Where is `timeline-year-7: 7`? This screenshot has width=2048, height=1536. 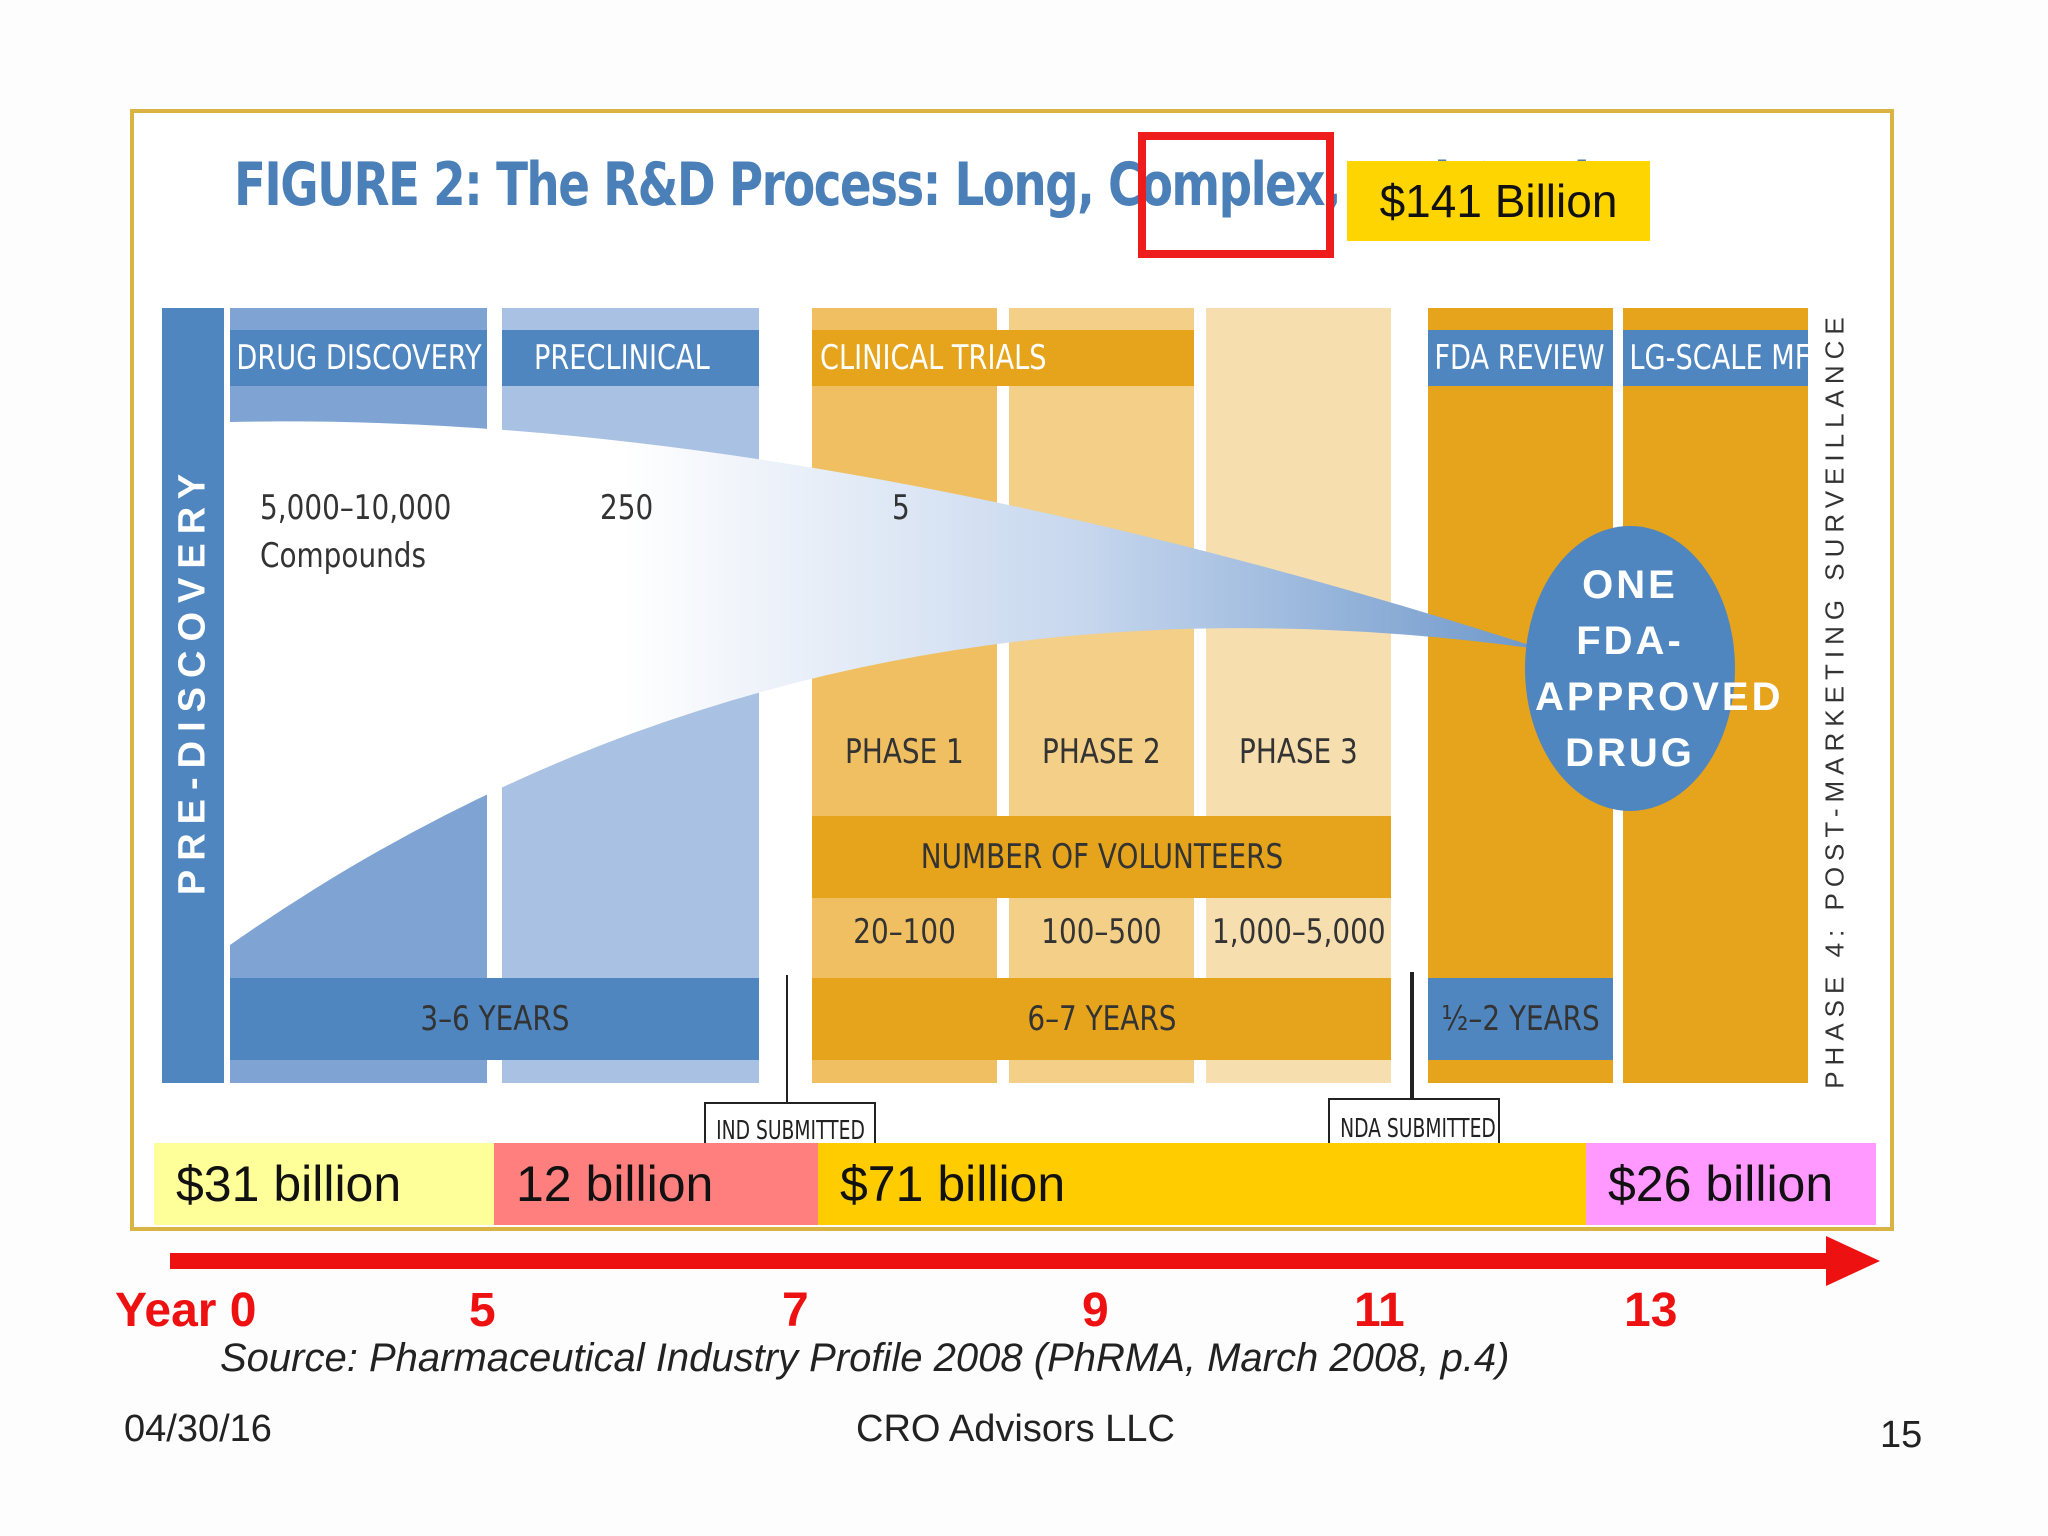
timeline-year-7: 7 is located at coordinates (795, 1310).